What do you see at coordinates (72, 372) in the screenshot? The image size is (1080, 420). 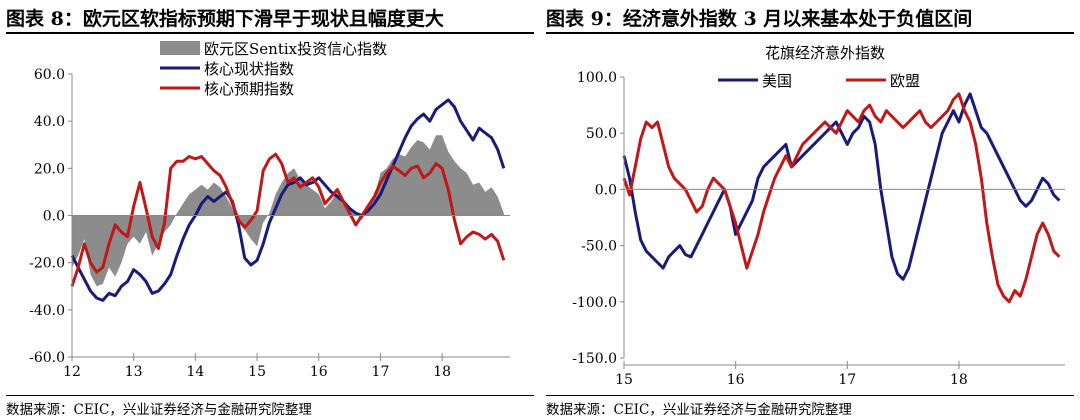 I see `x-tick-label: 12` at bounding box center [72, 372].